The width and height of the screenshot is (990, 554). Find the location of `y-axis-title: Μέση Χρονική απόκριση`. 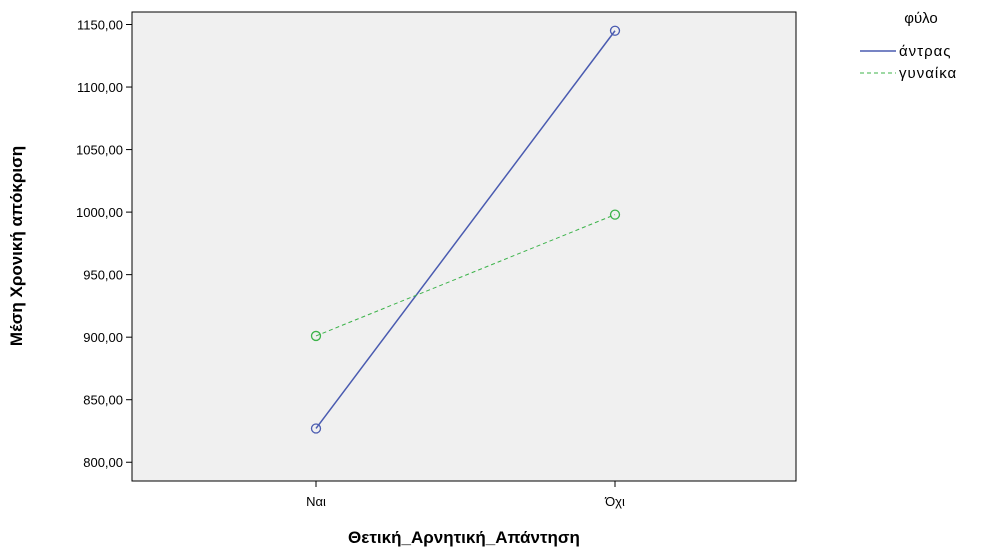

y-axis-title: Μέση Χρονική απόκριση is located at coordinates (16, 246).